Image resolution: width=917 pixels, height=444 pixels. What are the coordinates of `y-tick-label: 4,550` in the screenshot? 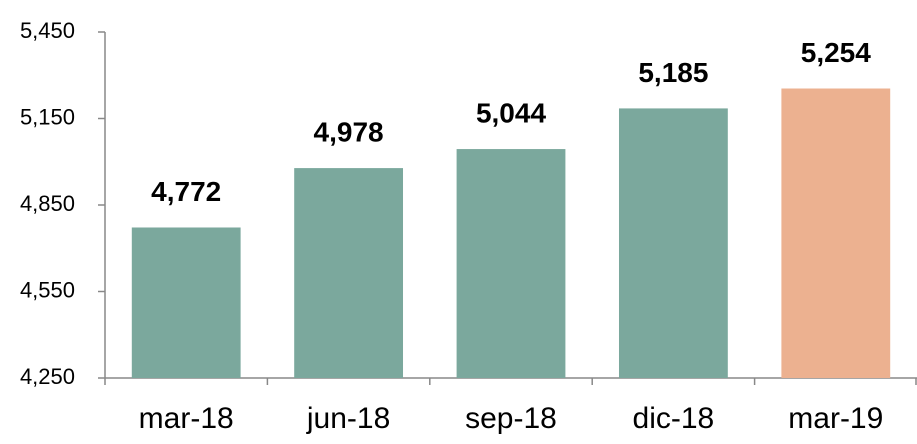 It's located at (47, 289).